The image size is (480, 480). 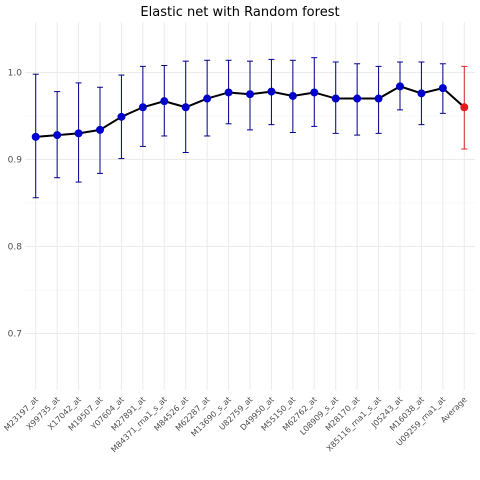 I want to click on y-tick-label: 0.7, so click(x=15, y=334).